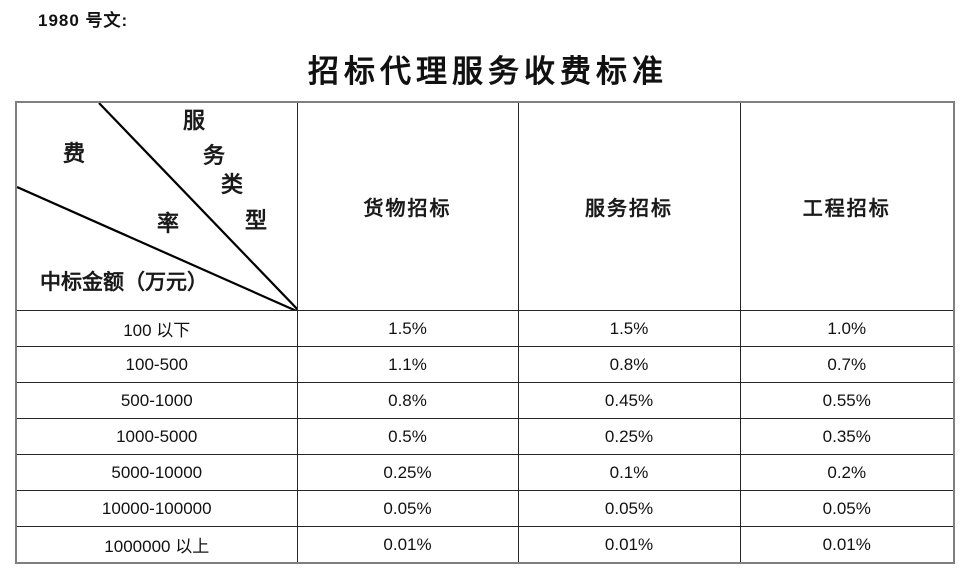  I want to click on cell-value: 1.0%, so click(847, 328).